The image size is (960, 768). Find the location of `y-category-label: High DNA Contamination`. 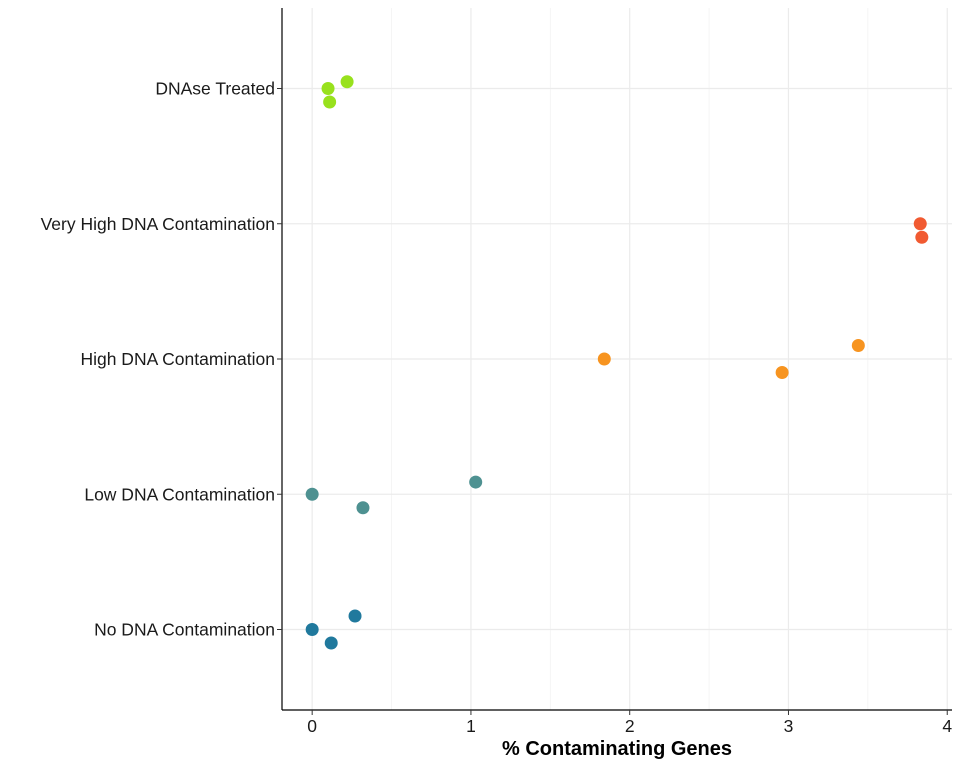

y-category-label: High DNA Contamination is located at coordinates (177, 359).